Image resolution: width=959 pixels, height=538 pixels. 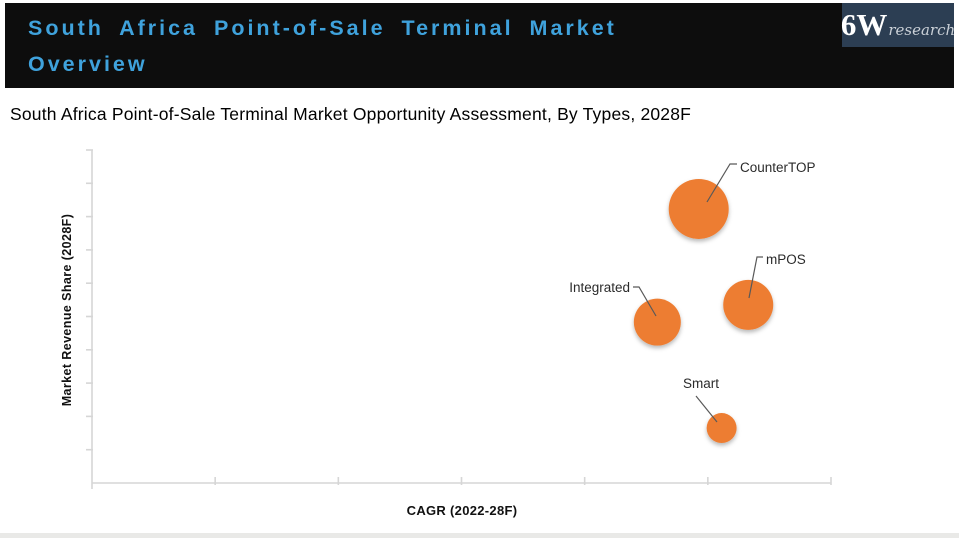 What do you see at coordinates (698, 208) in the screenshot?
I see `bubble-countertop` at bounding box center [698, 208].